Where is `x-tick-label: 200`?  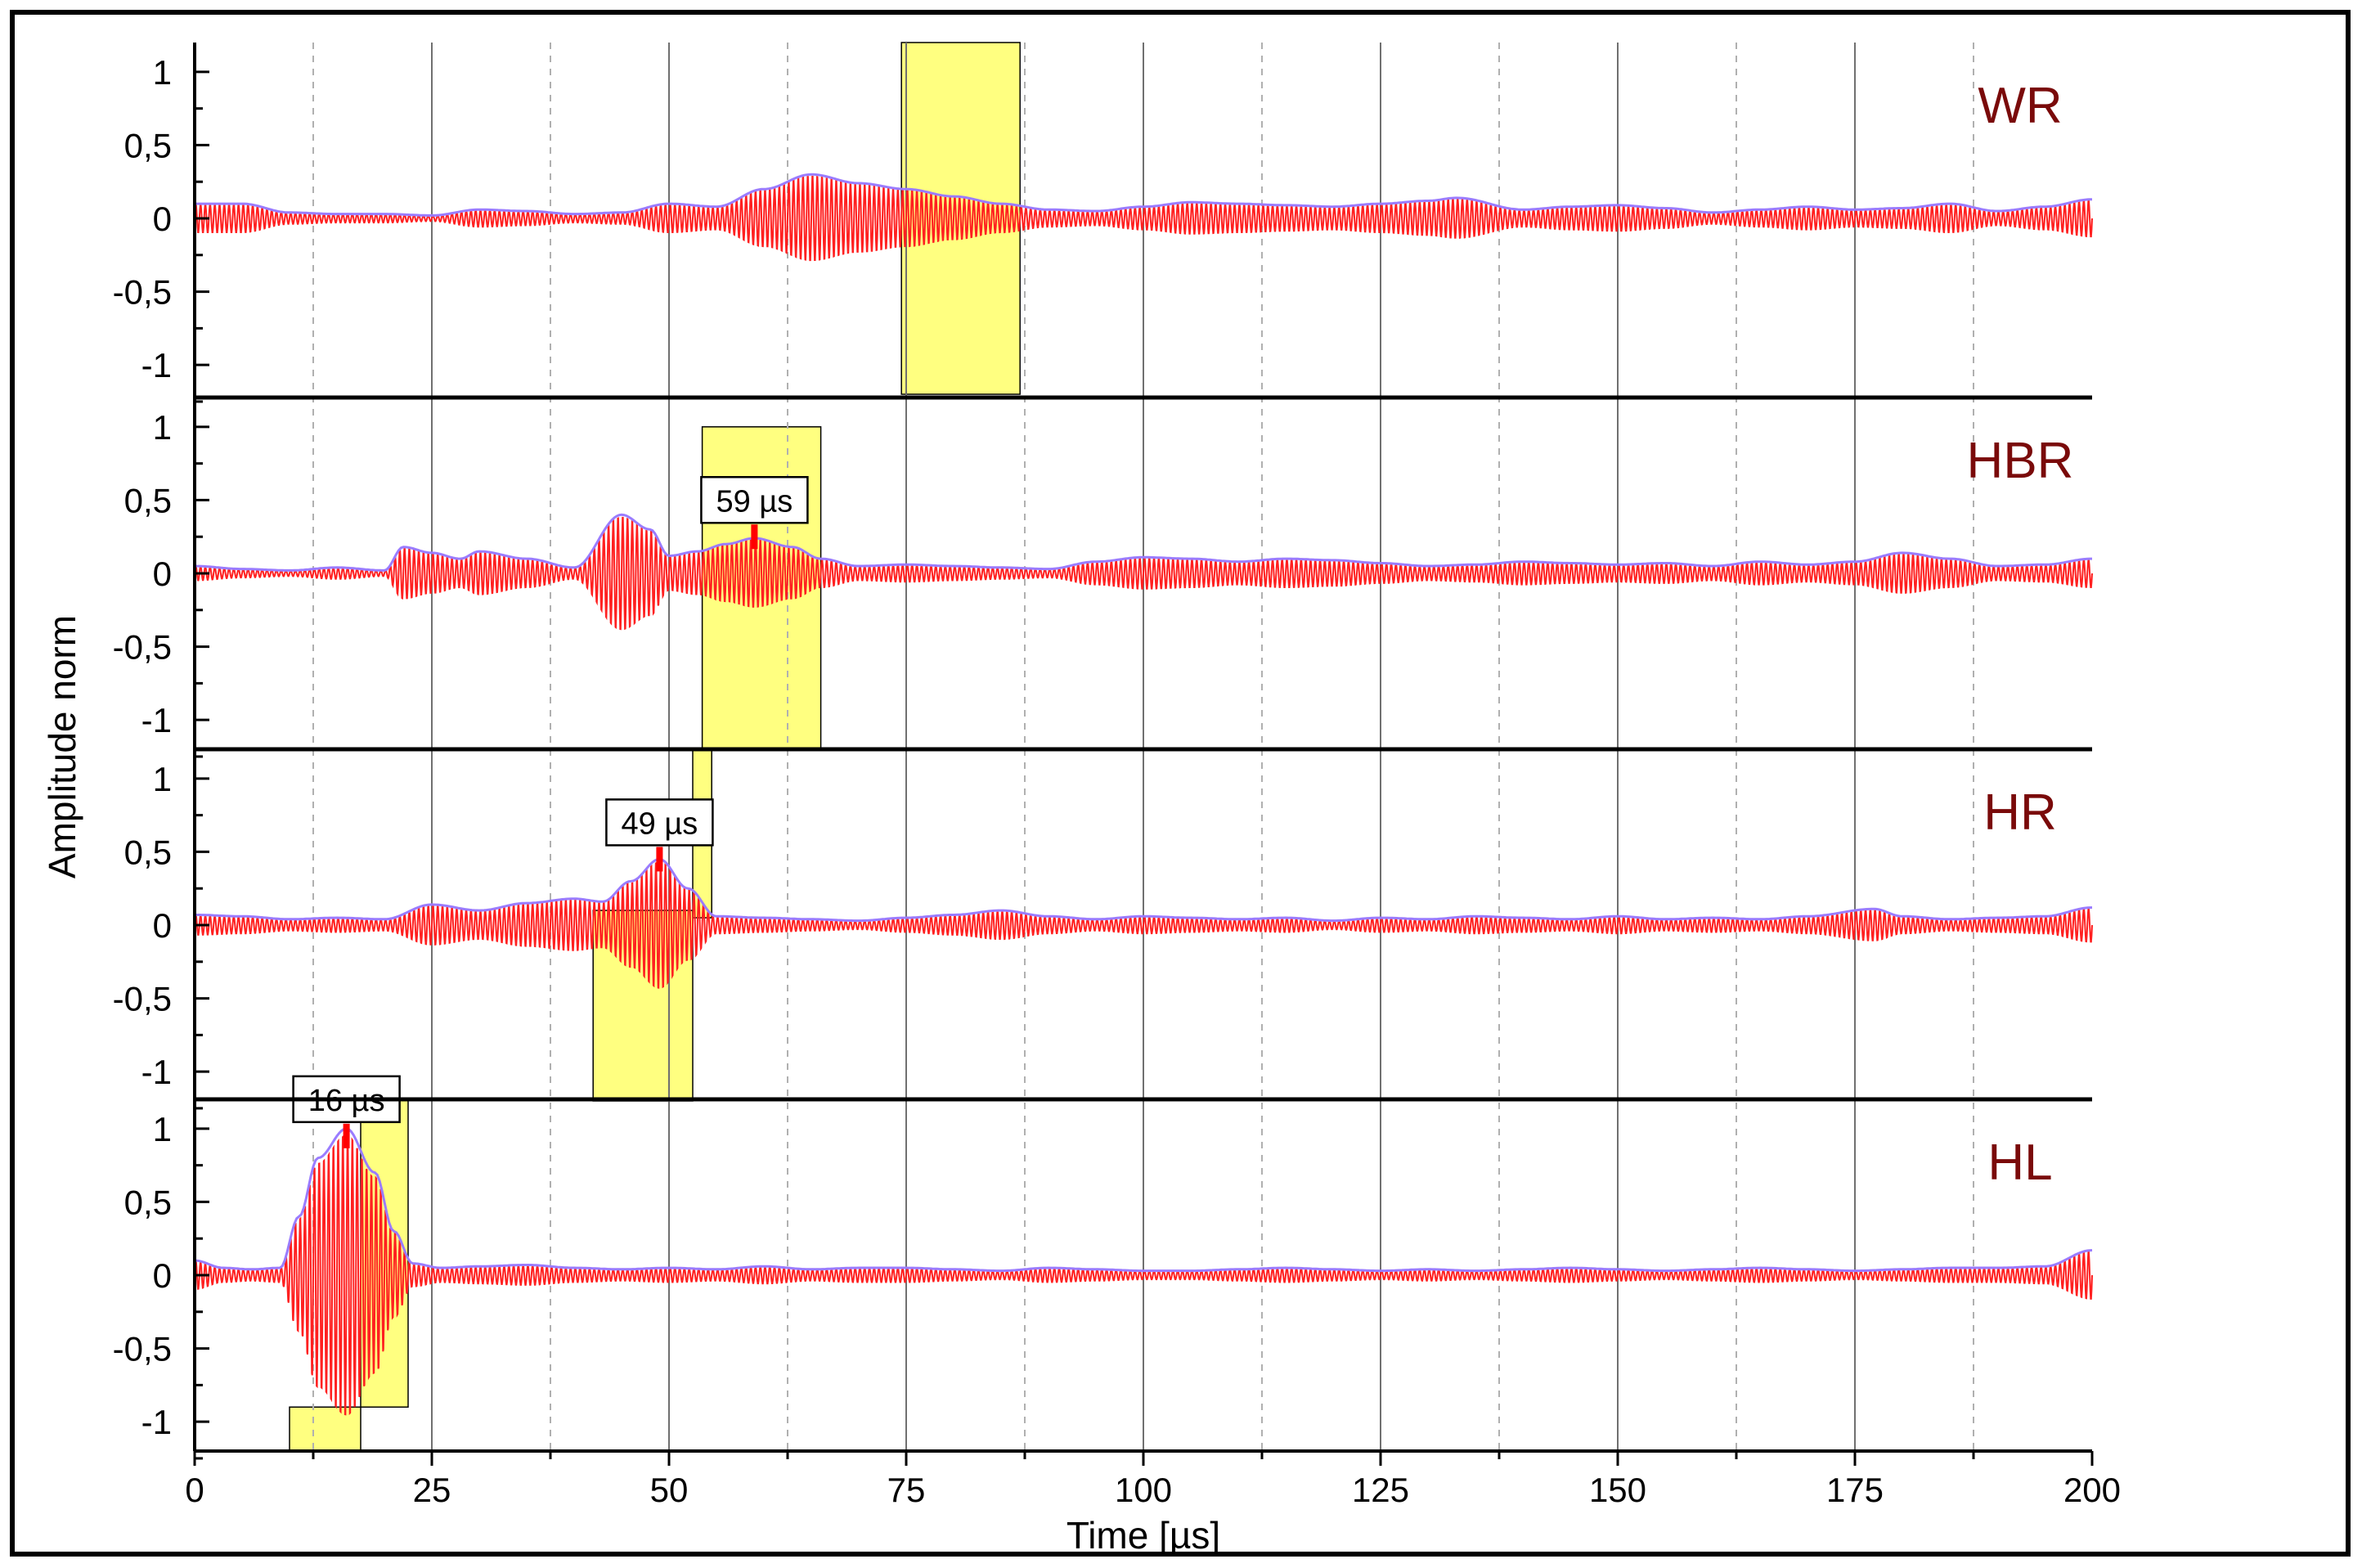 x-tick-label: 200 is located at coordinates (2092, 1490).